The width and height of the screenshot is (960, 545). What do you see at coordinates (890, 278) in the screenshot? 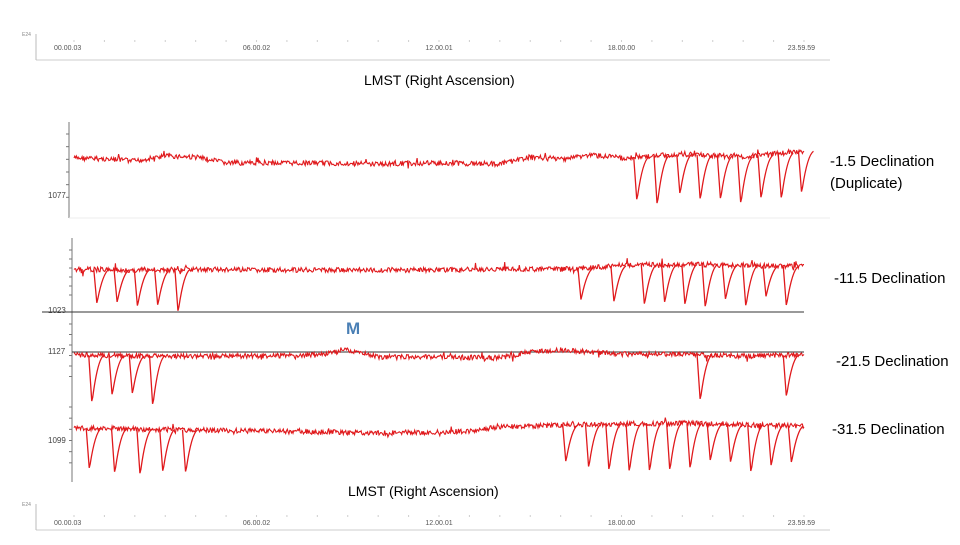
I see `series-label-dec-11-5: -11.5 Declination` at bounding box center [890, 278].